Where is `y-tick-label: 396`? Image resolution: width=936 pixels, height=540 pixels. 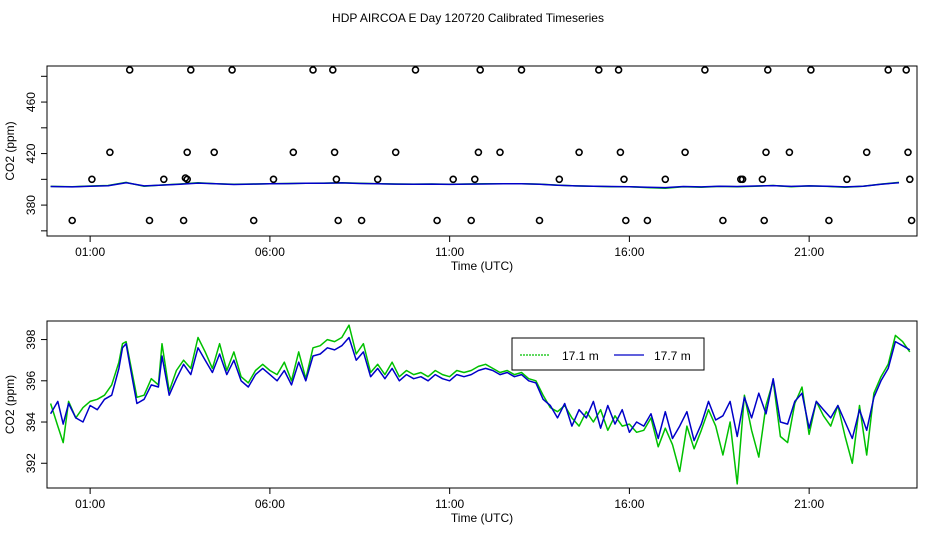
y-tick-label: 396 is located at coordinates (31, 380).